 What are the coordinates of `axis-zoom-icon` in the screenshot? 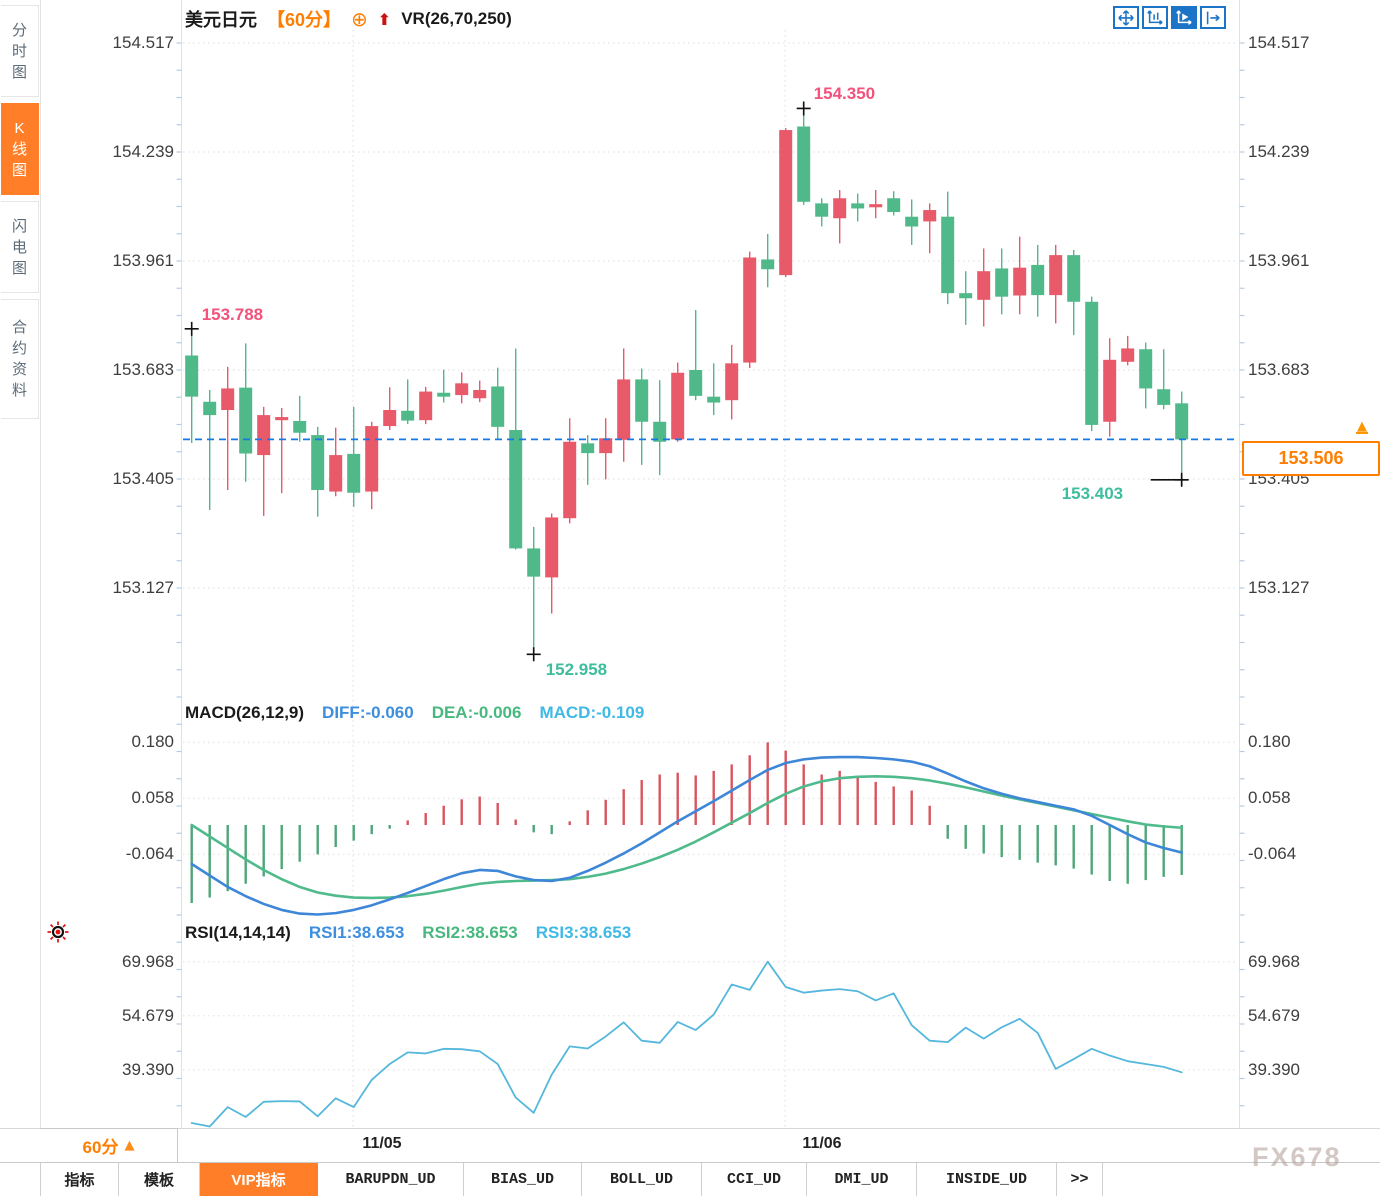 It's located at (1155, 17).